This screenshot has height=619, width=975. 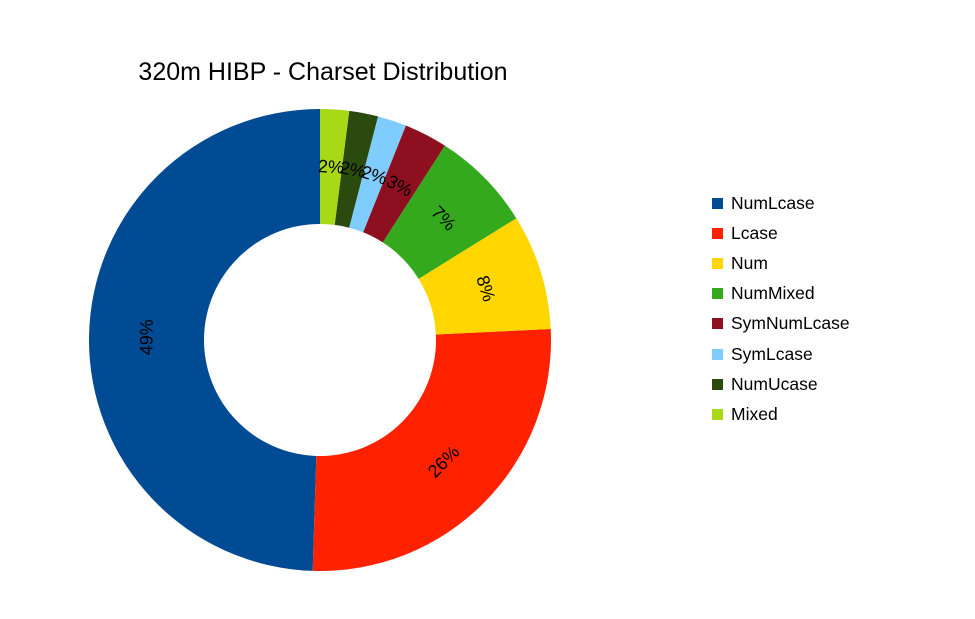 What do you see at coordinates (781, 263) in the screenshot?
I see `legend-item-num: Num` at bounding box center [781, 263].